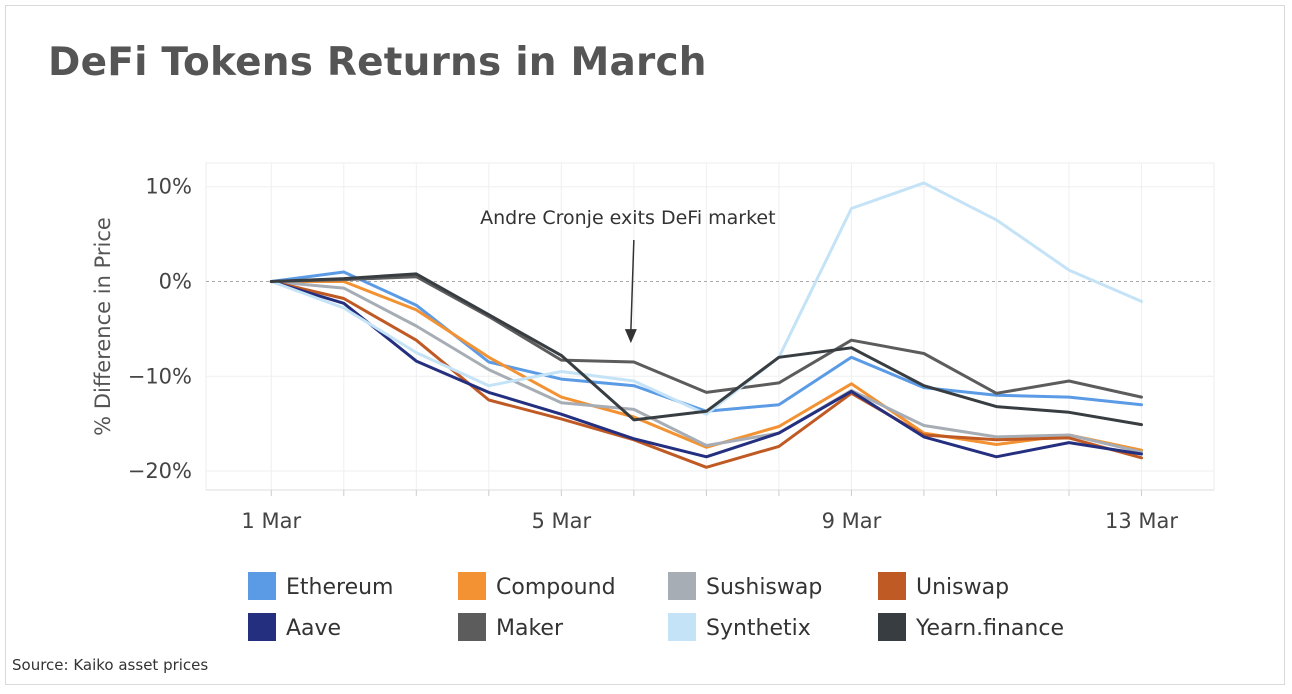 Image resolution: width=1292 pixels, height=694 pixels. I want to click on series-line-maker, so click(706, 337).